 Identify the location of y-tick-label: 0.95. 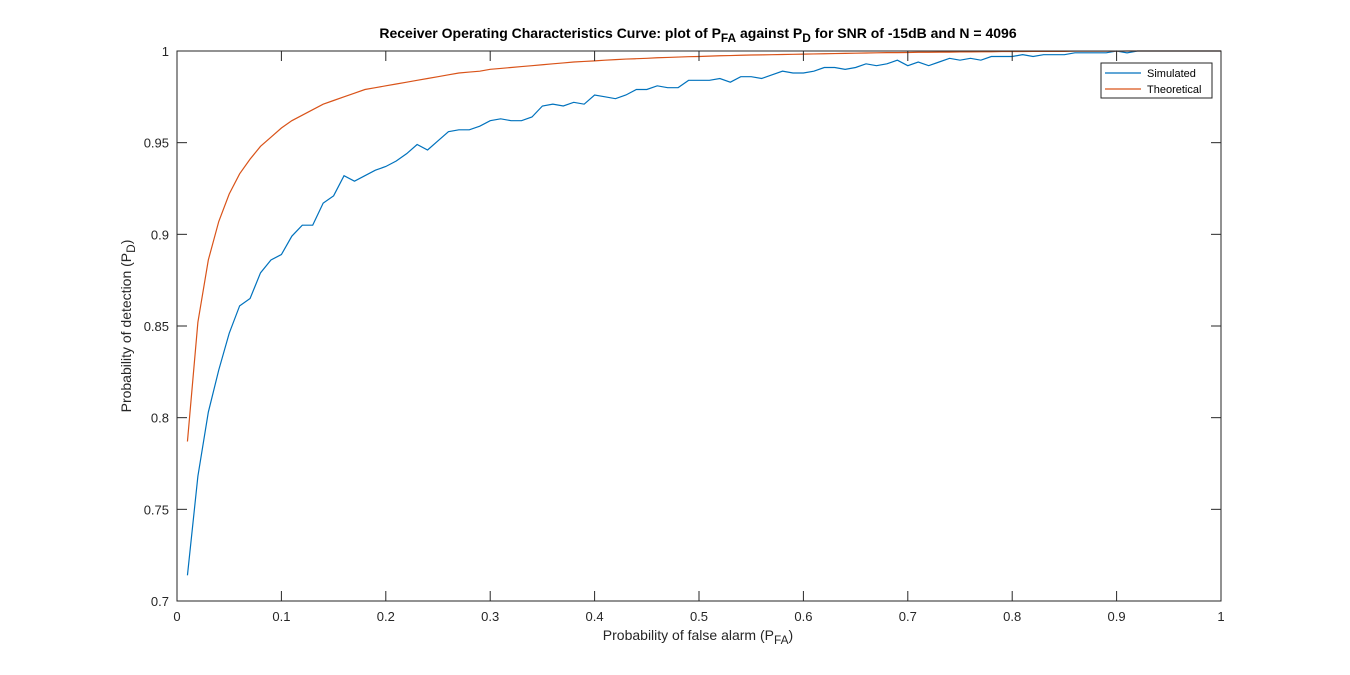
(156, 143).